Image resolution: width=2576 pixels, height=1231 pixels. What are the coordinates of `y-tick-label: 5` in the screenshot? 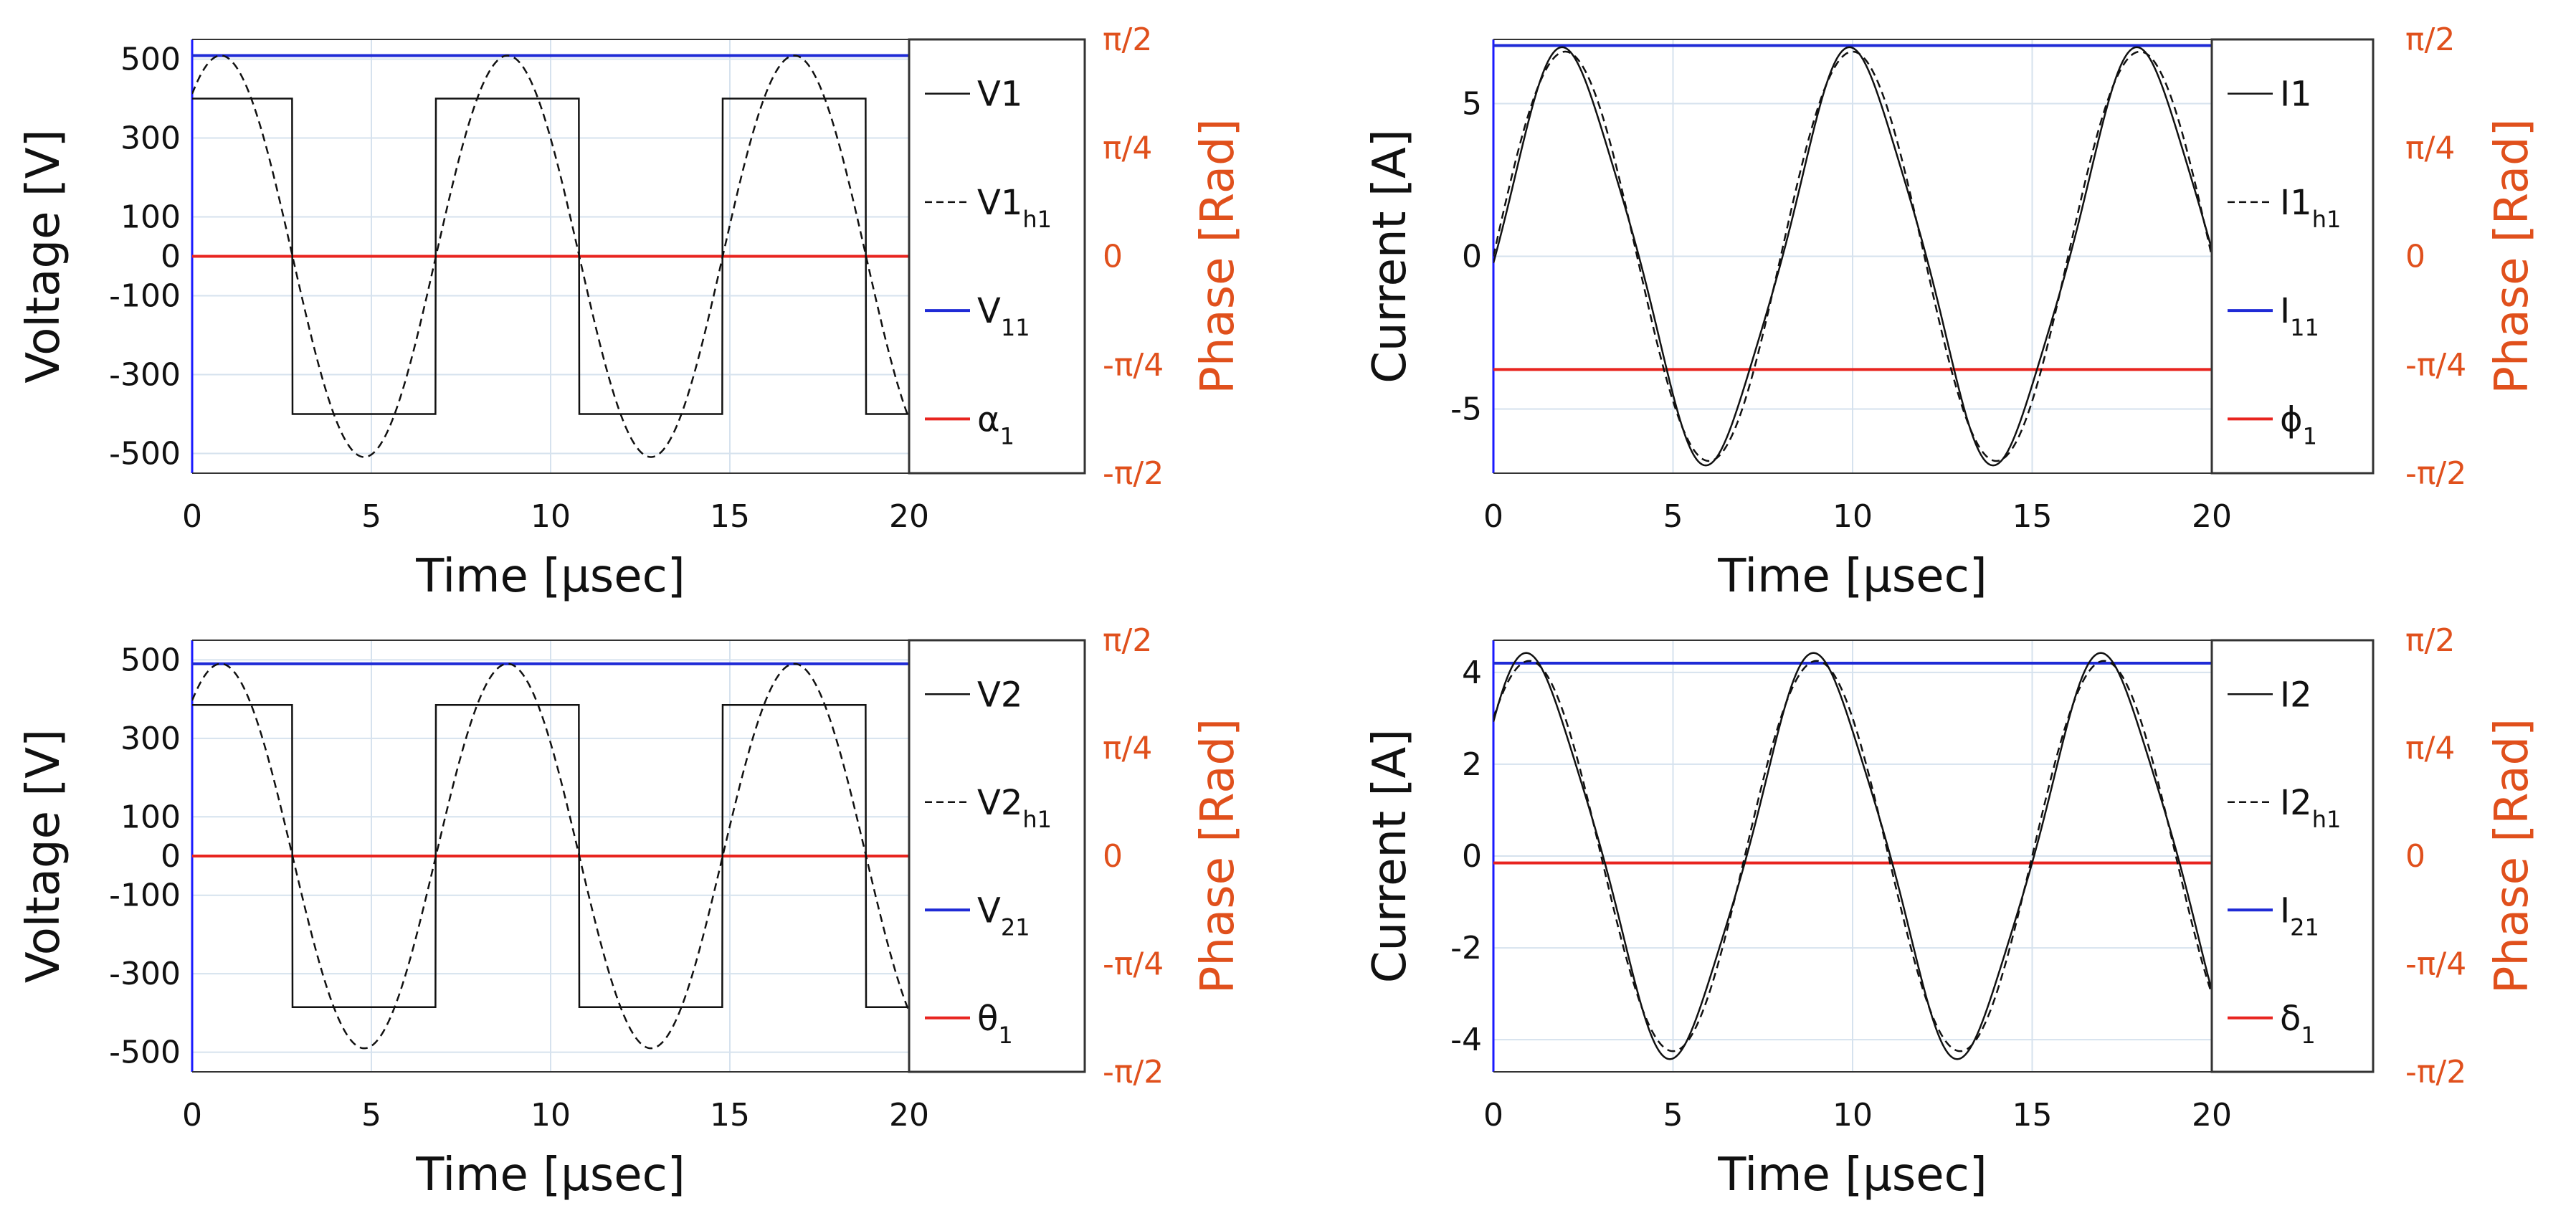 It's located at (1472, 103).